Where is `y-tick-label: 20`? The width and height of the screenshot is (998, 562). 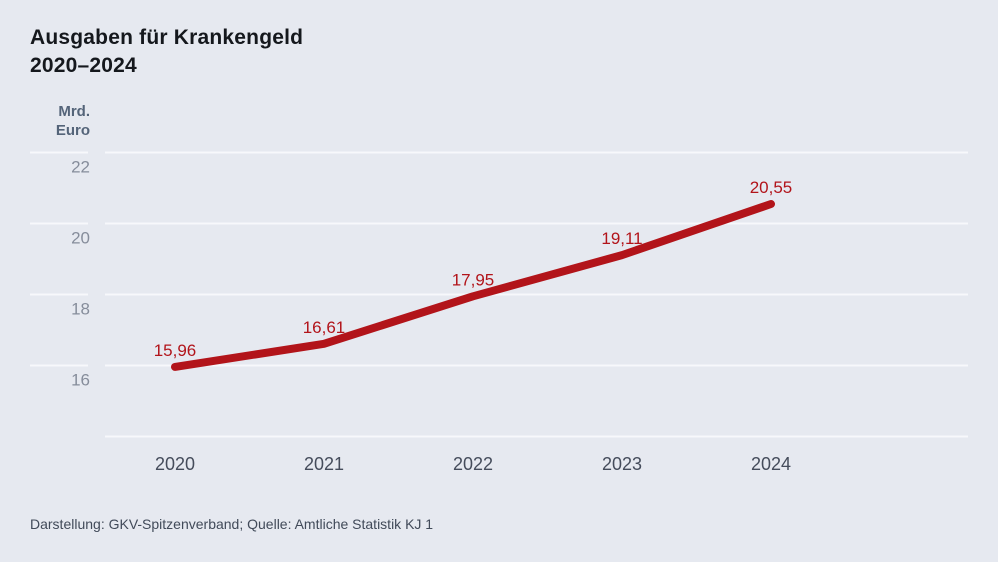
y-tick-label: 20 is located at coordinates (80, 238).